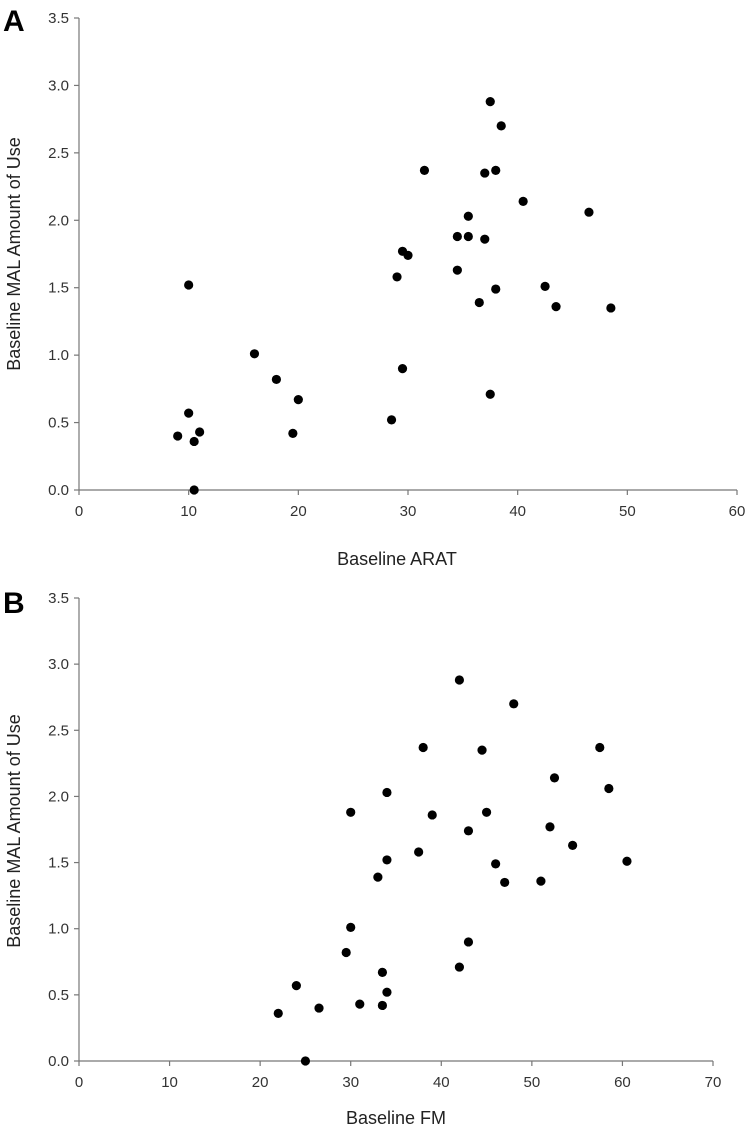  I want to click on panel-a-y-tick-label: 1.5, so click(58, 288).